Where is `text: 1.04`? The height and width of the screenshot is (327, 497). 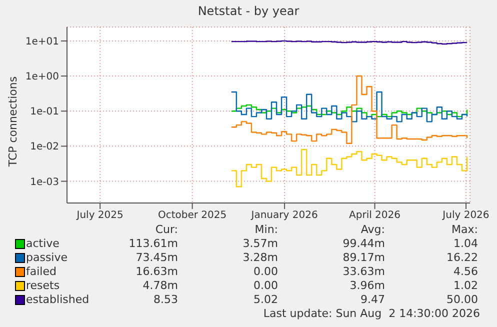 text: 1.04 is located at coordinates (465, 243).